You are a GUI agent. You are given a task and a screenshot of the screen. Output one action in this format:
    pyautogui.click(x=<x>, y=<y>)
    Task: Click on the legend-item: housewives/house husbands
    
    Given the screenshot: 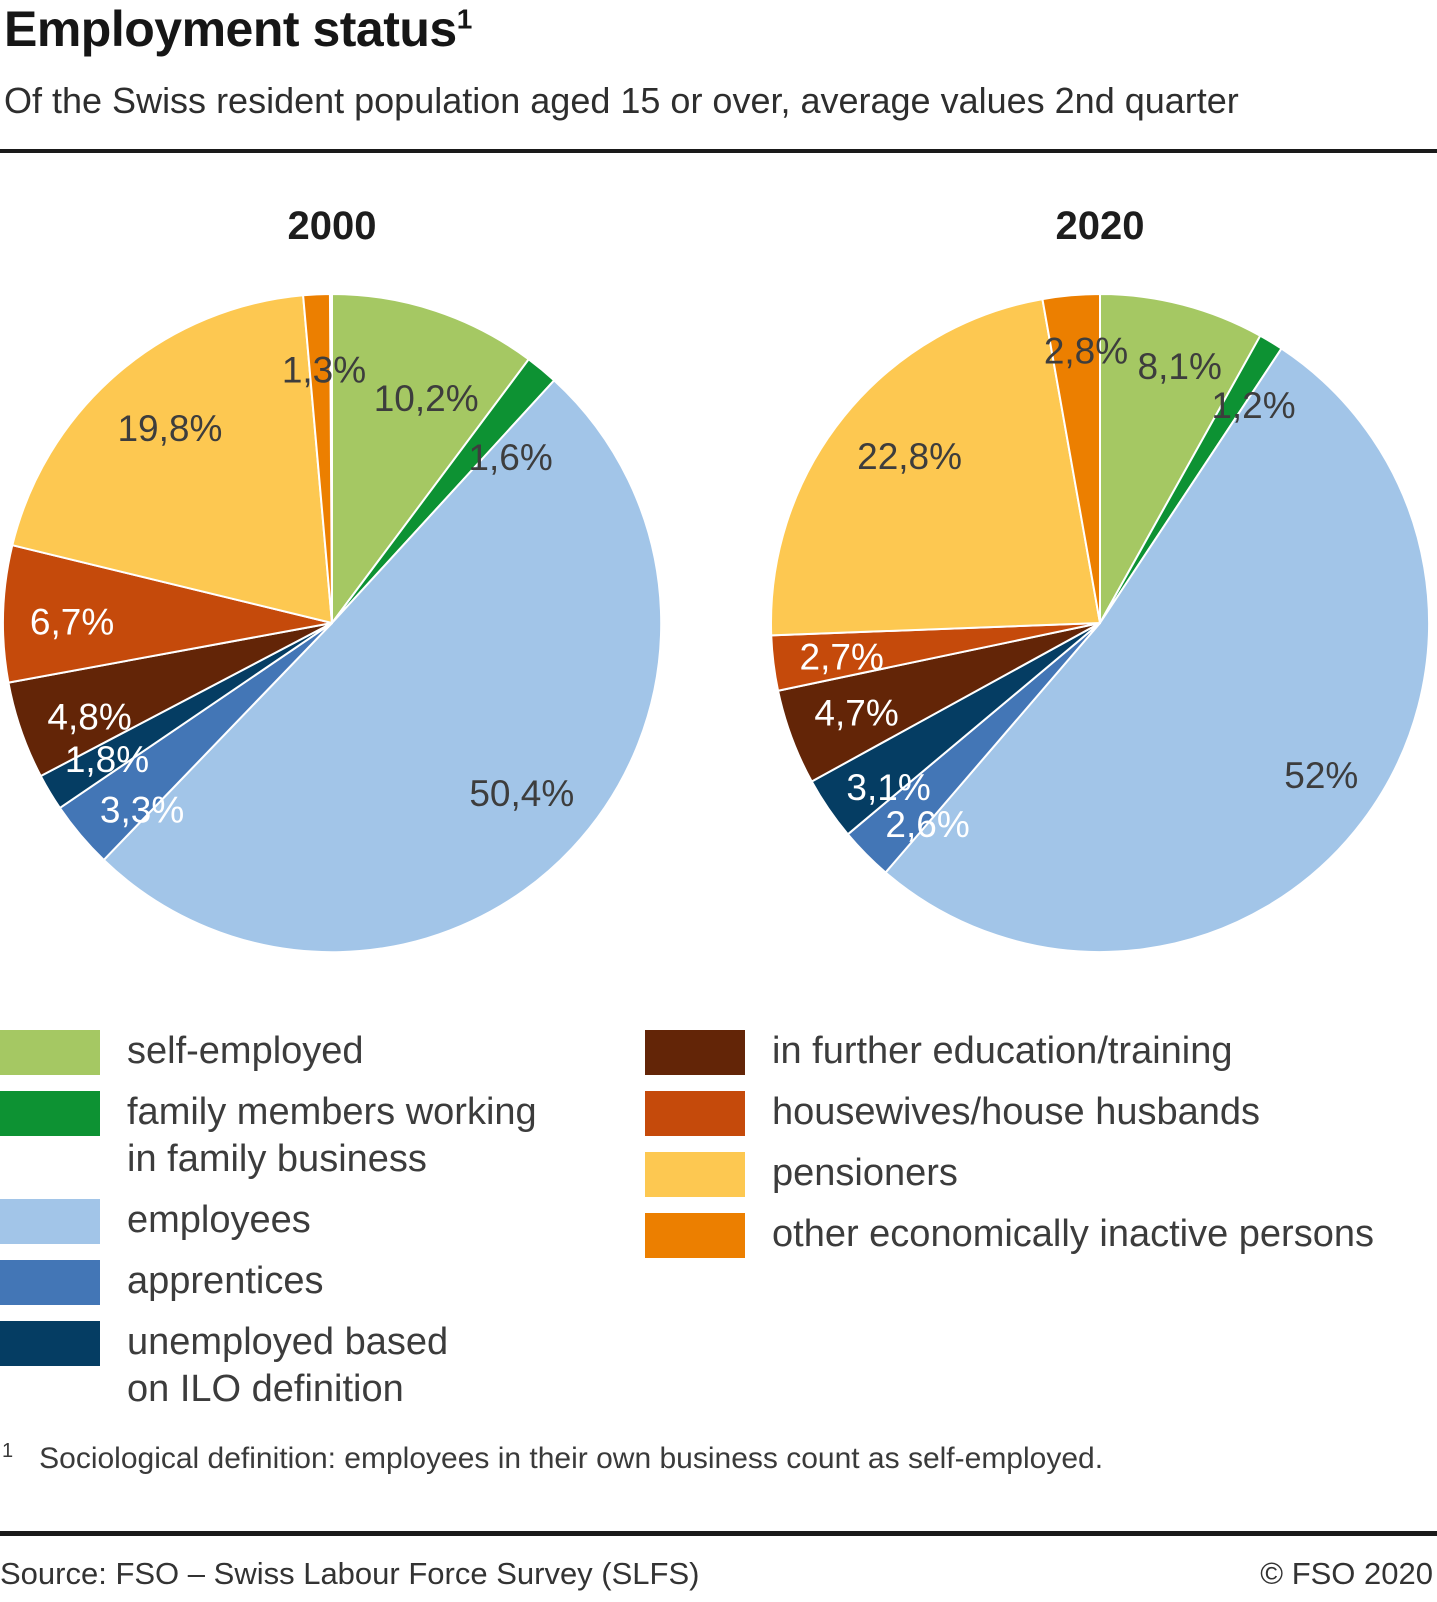 What is the action you would take?
    pyautogui.click(x=1009, y=1112)
    